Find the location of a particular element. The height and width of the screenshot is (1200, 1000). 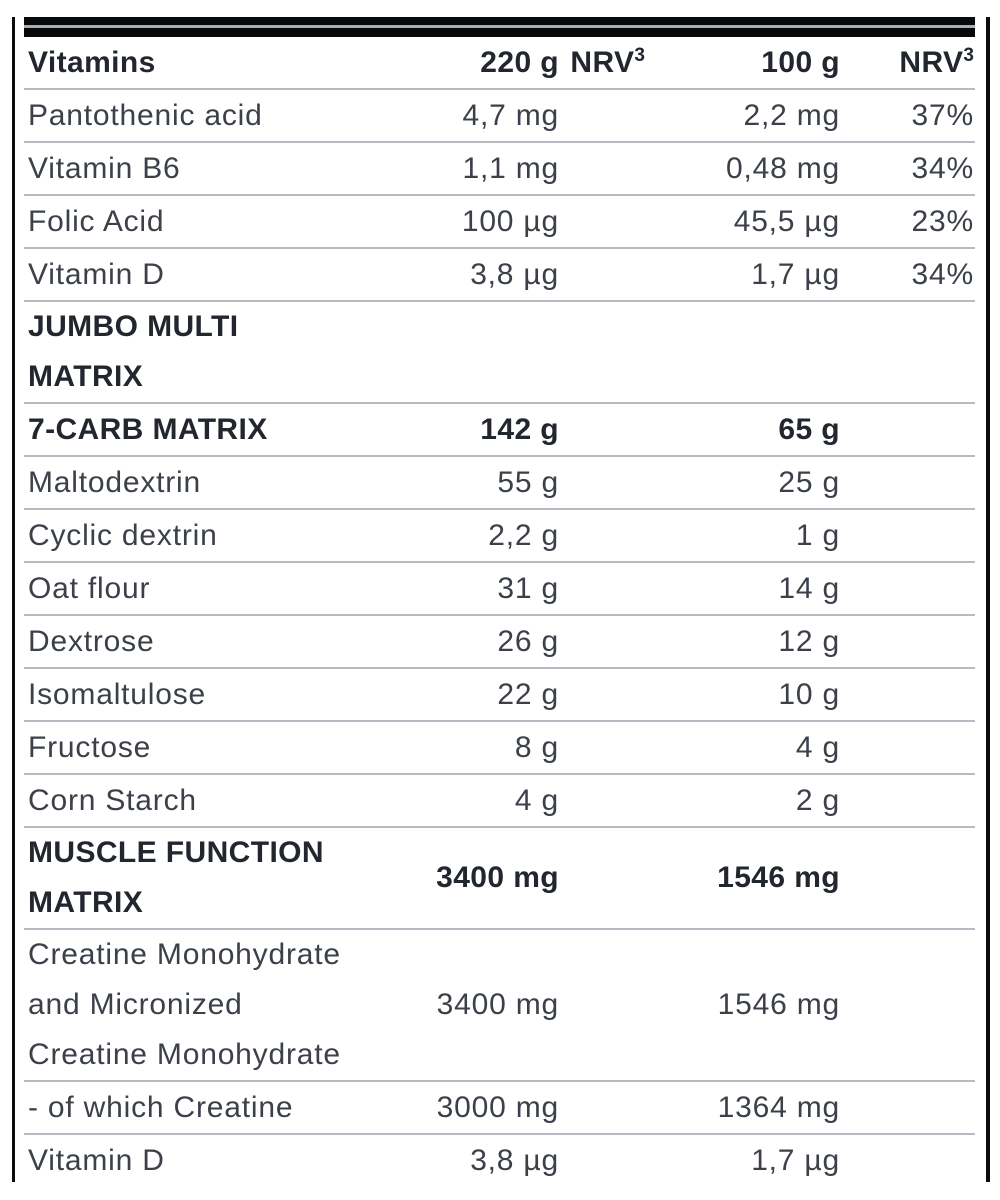

row-label-line: JUMBO MULTI is located at coordinates (133, 326).